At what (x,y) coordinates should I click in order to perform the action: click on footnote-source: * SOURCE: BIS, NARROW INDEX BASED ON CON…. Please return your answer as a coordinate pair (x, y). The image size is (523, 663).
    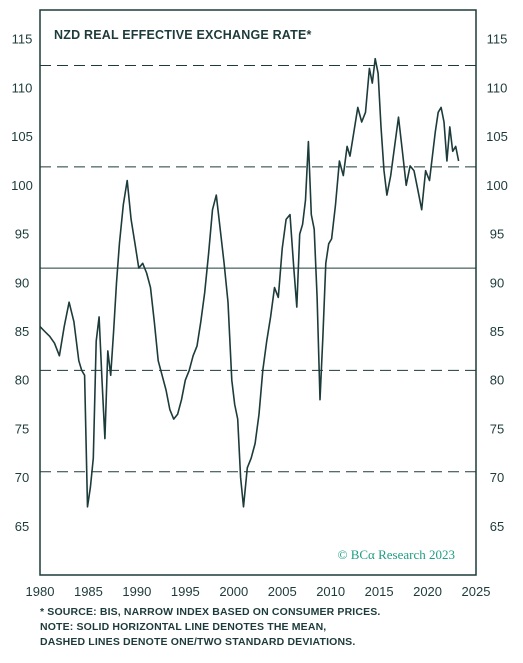
    Looking at the image, I should click on (210, 612).